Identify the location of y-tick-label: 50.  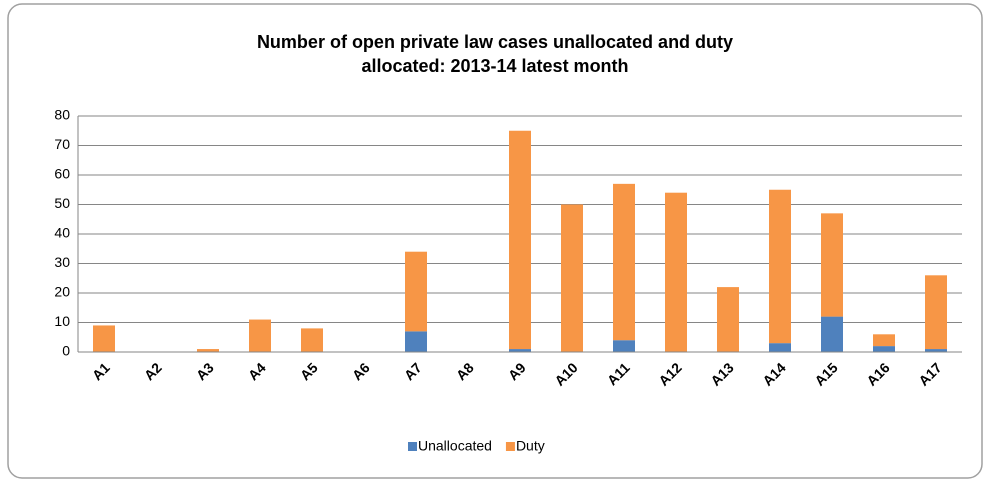
(62, 203).